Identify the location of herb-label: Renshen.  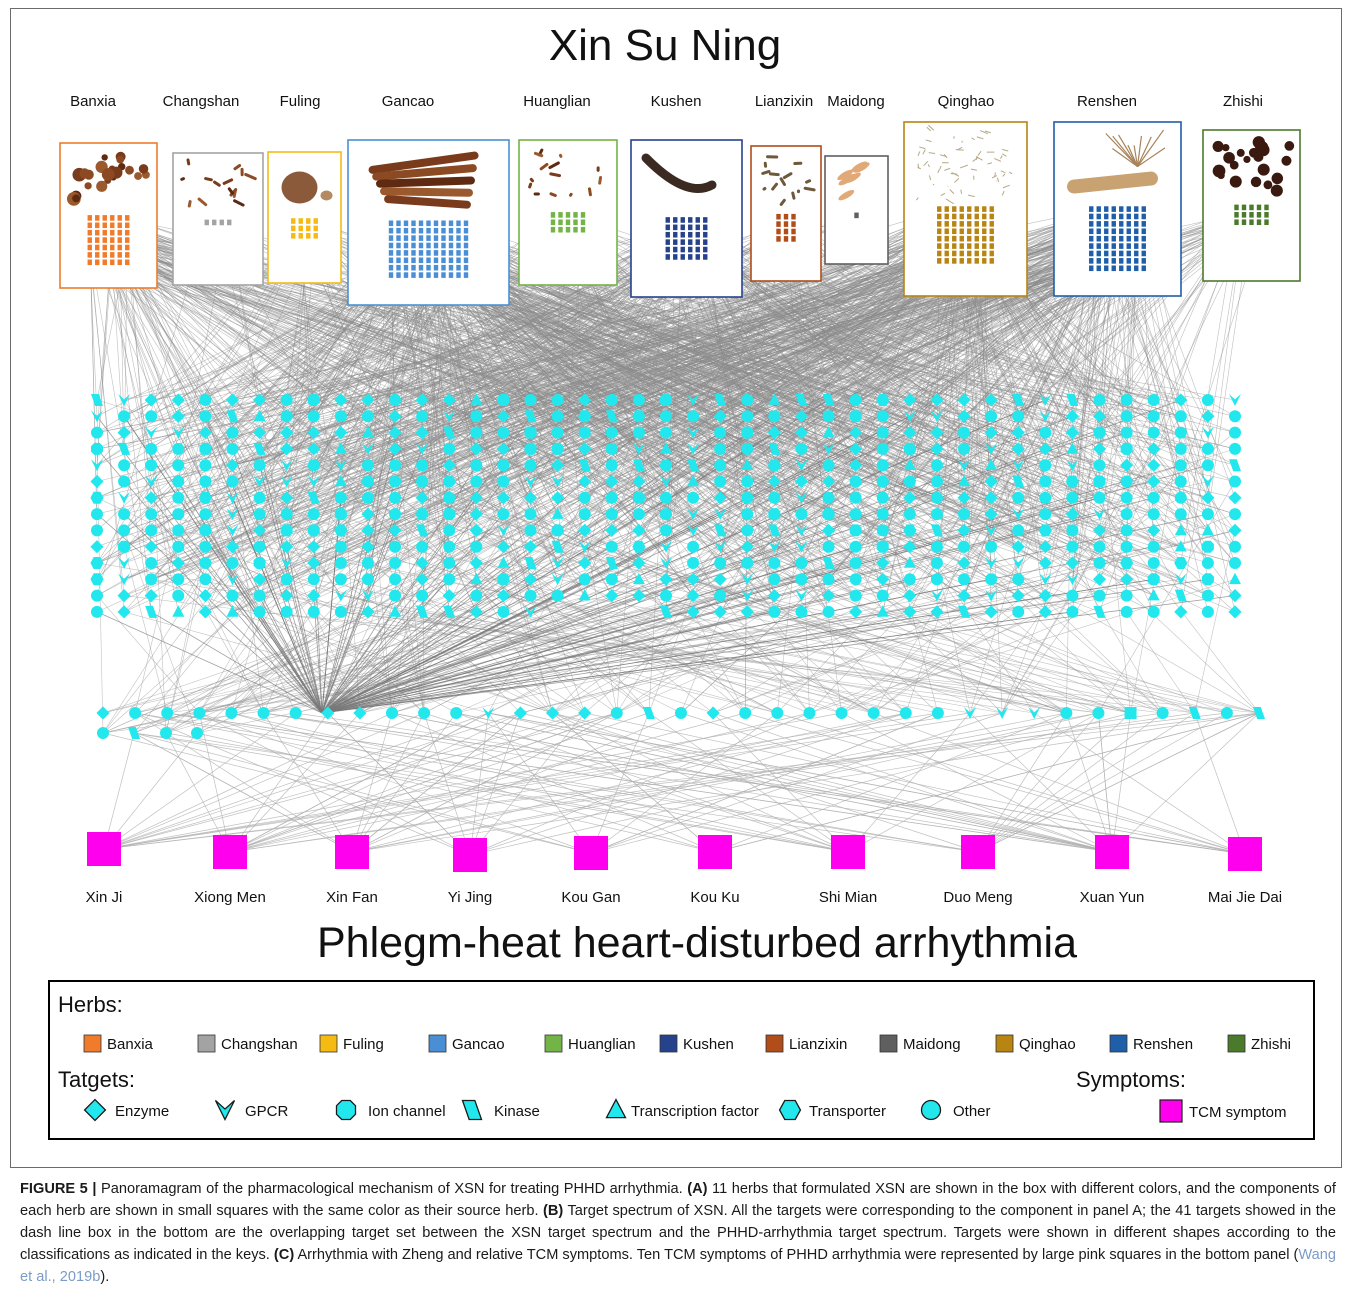
(1107, 101).